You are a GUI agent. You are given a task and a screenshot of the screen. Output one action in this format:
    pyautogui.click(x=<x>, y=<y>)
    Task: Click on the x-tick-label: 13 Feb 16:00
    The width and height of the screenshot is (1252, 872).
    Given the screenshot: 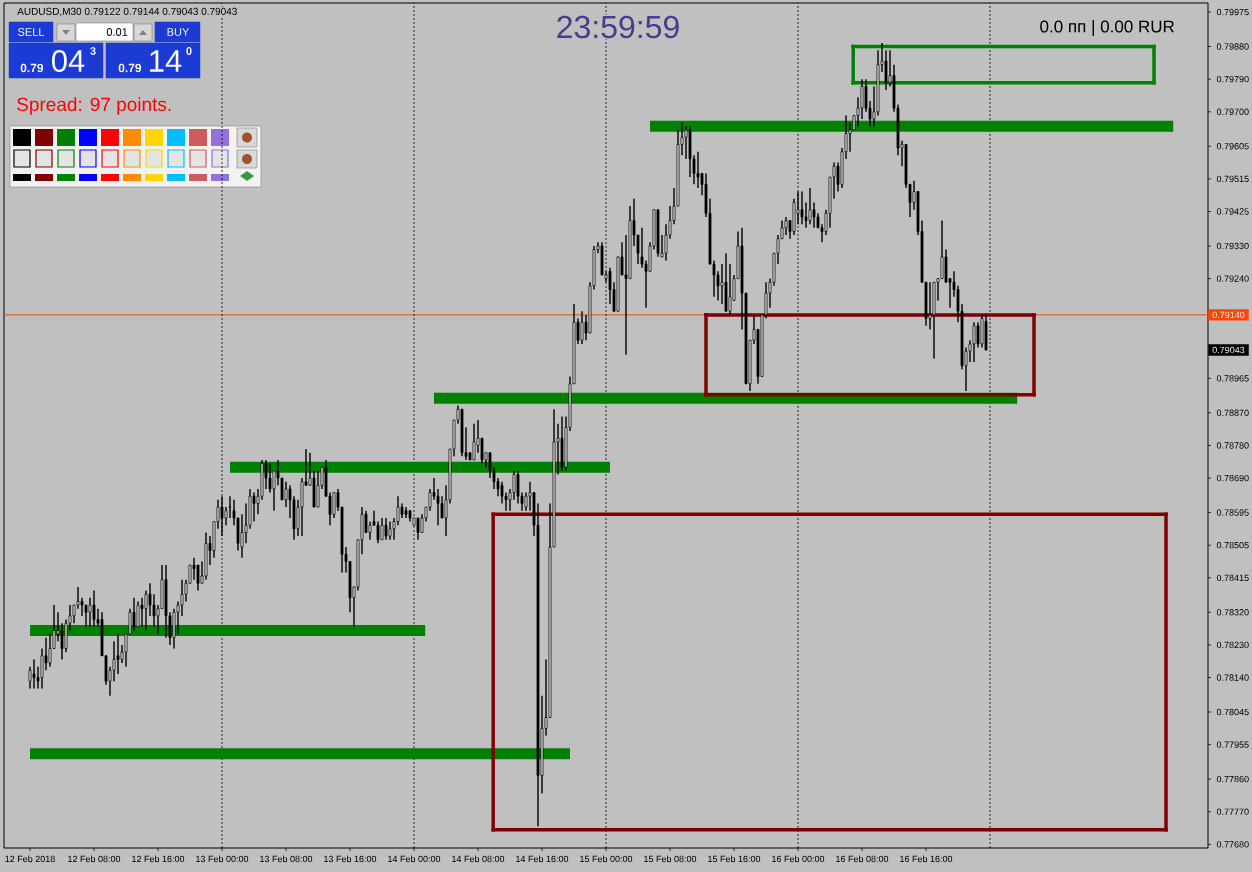 What is the action you would take?
    pyautogui.click(x=350, y=859)
    